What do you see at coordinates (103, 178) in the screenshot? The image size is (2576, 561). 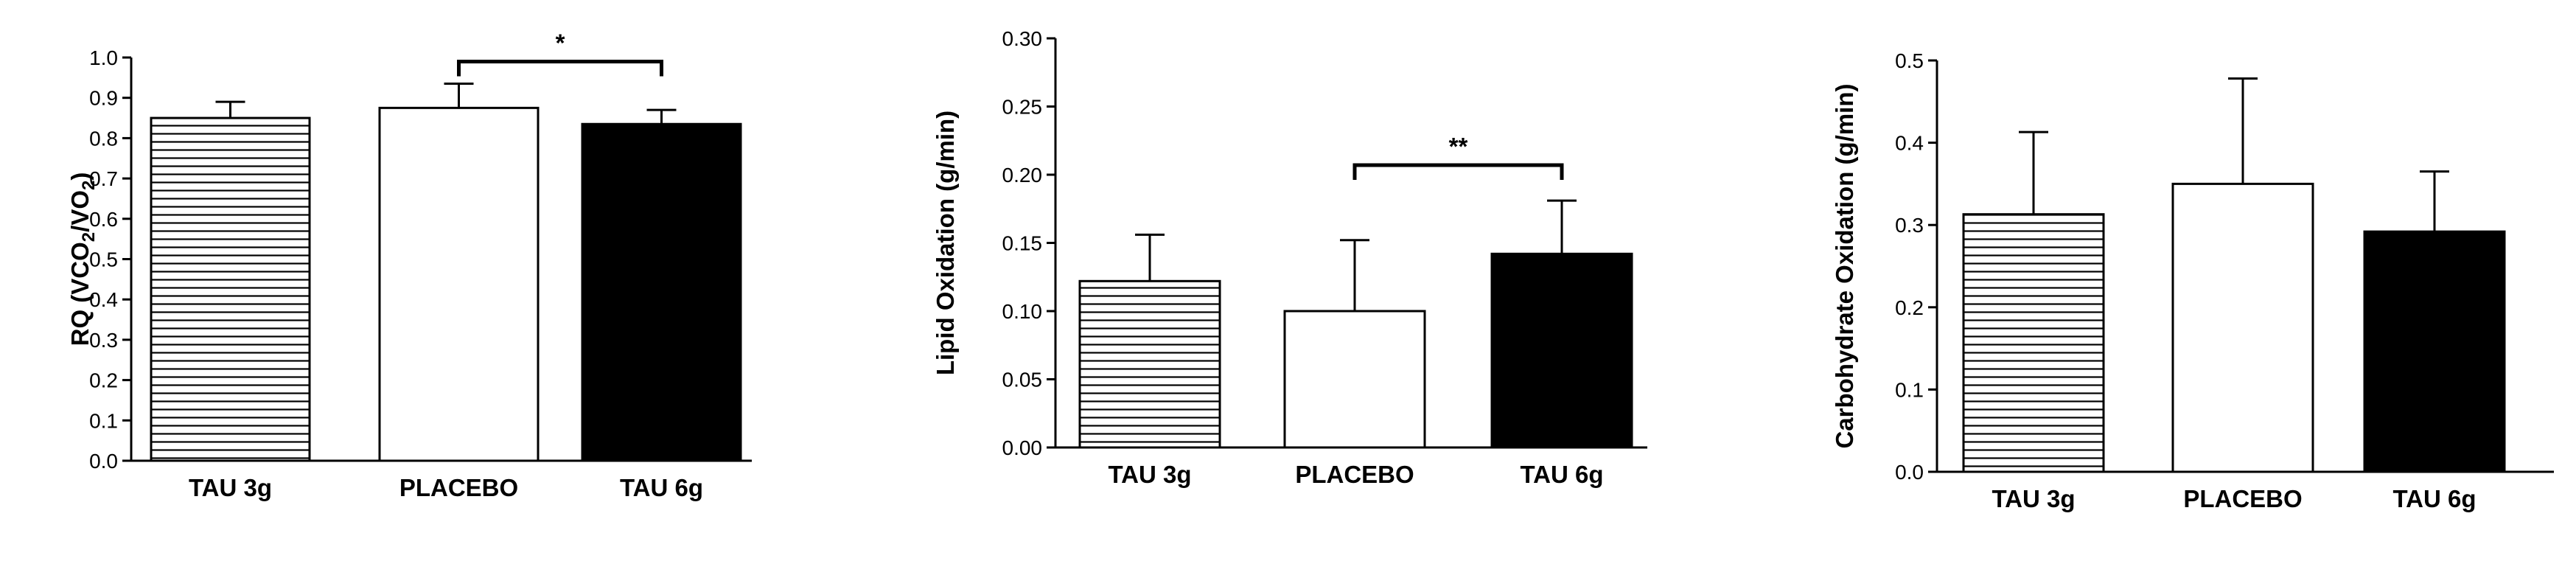 I see `y-tick-label: 0.7` at bounding box center [103, 178].